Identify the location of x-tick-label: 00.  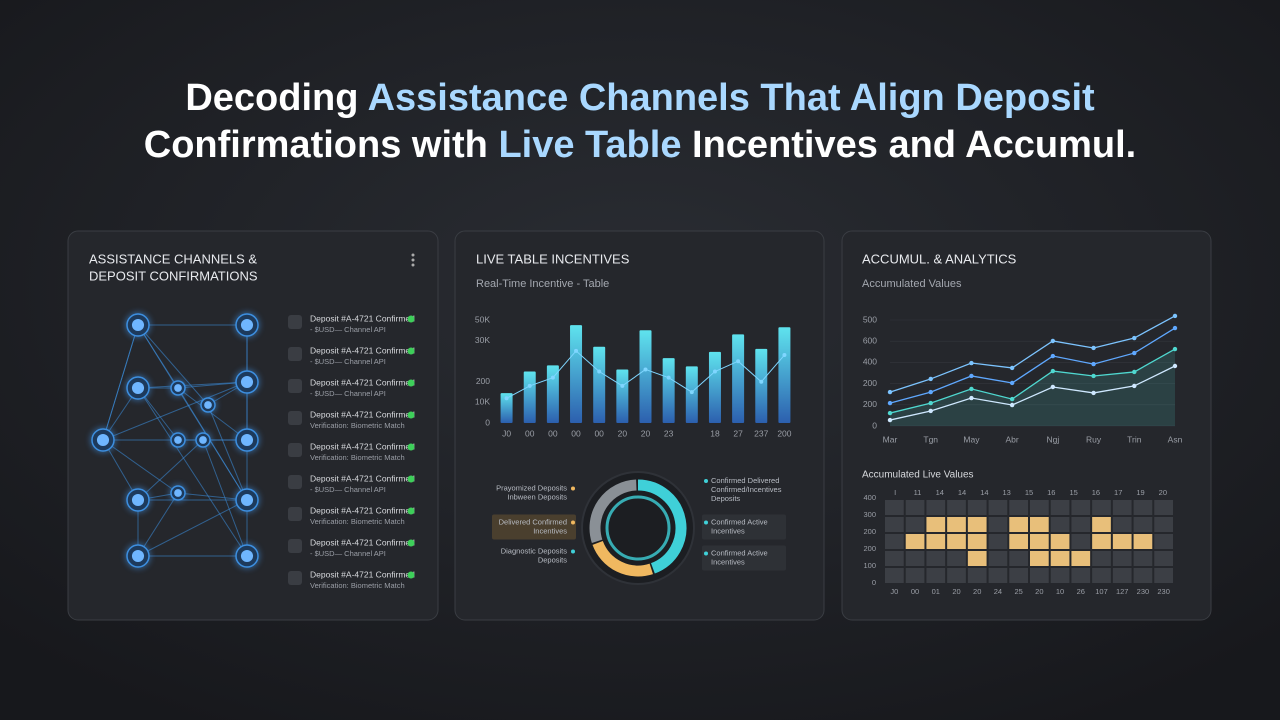
(553, 433).